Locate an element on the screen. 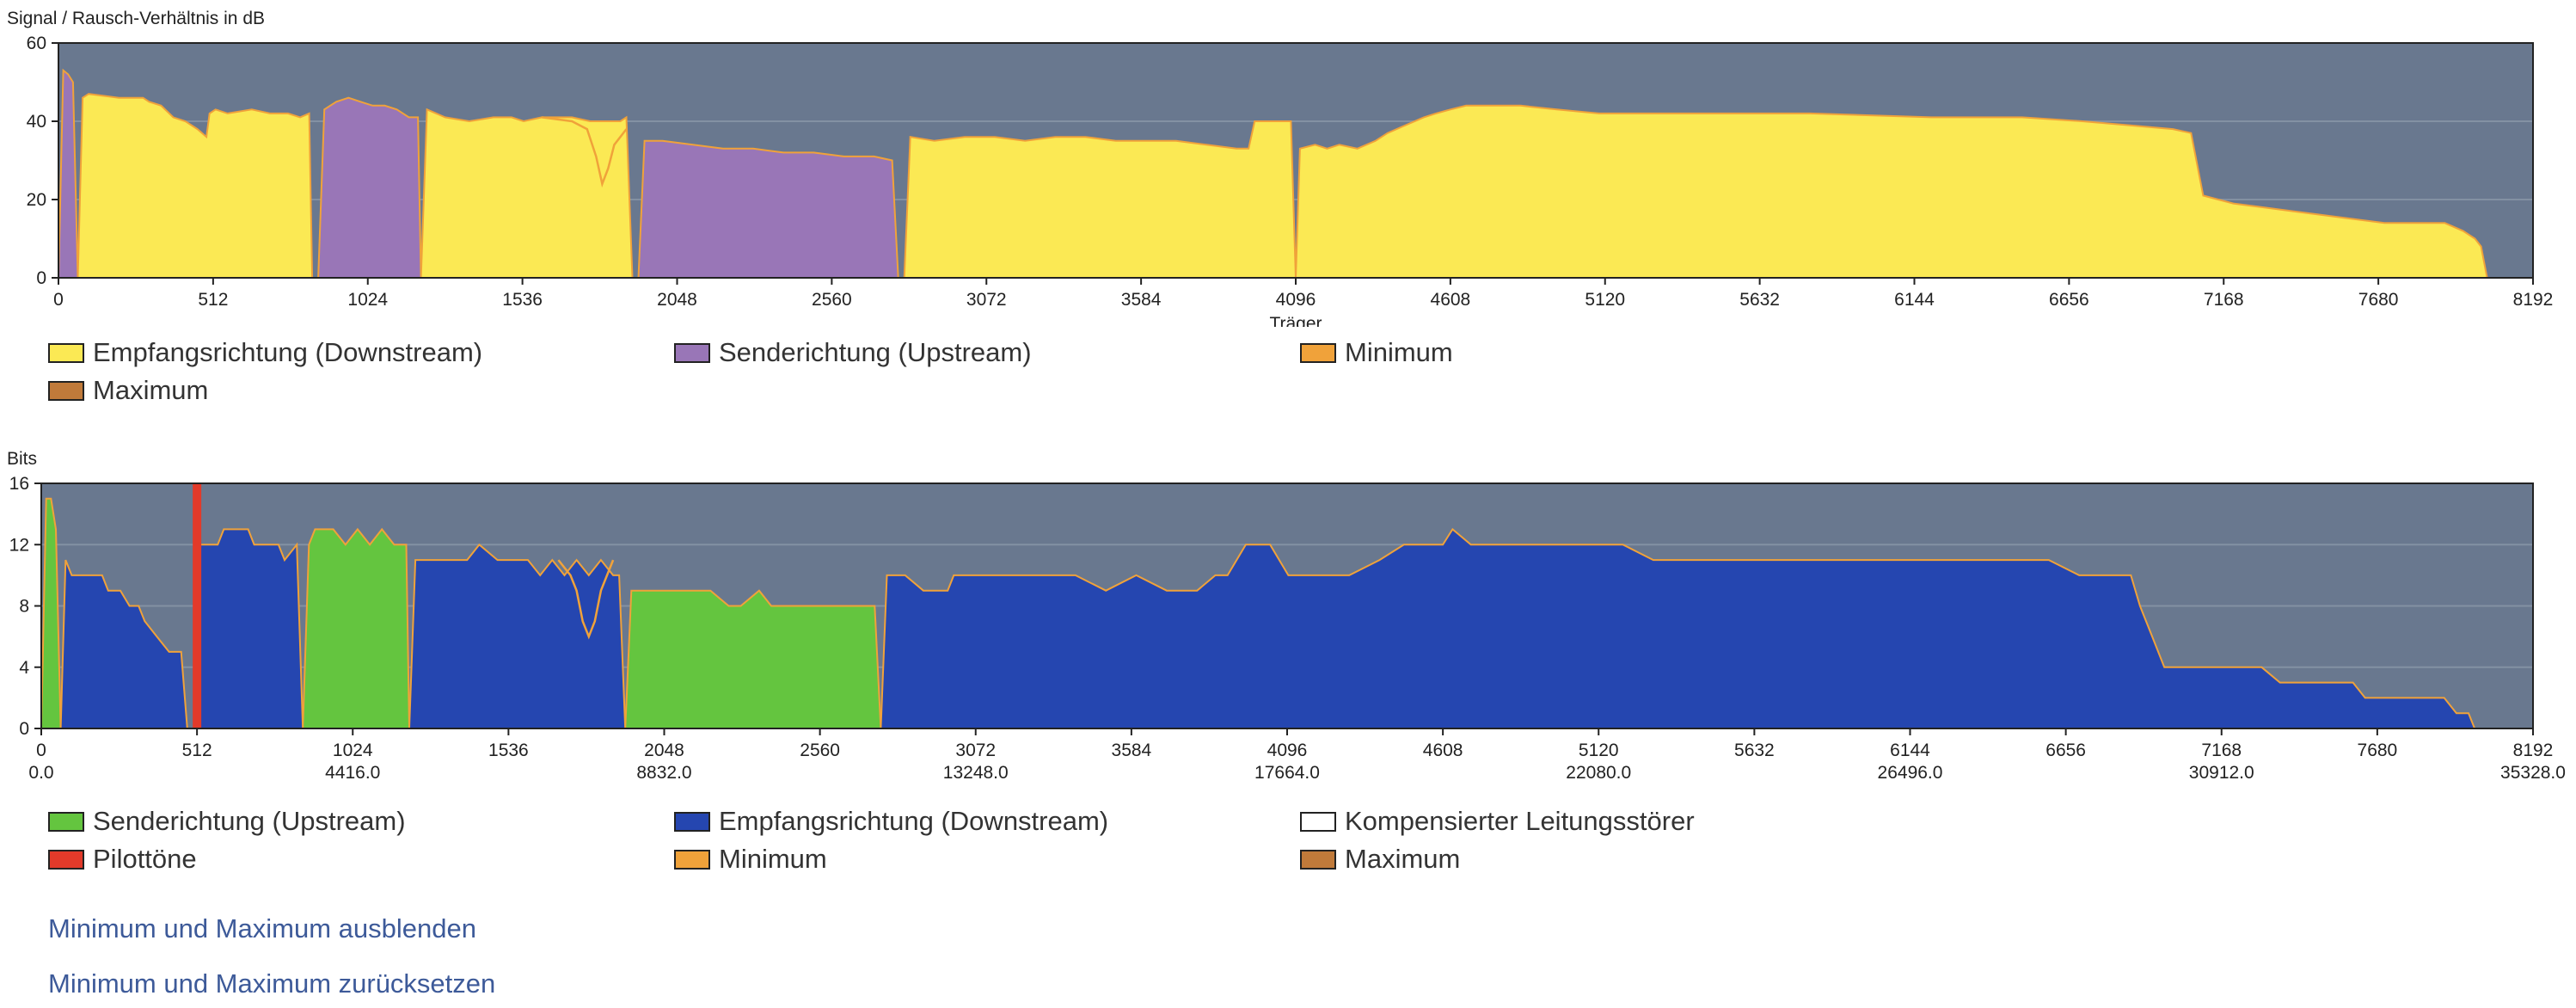  bits-legend-upstream: Senderichtung (Upstream) is located at coordinates (227, 822).